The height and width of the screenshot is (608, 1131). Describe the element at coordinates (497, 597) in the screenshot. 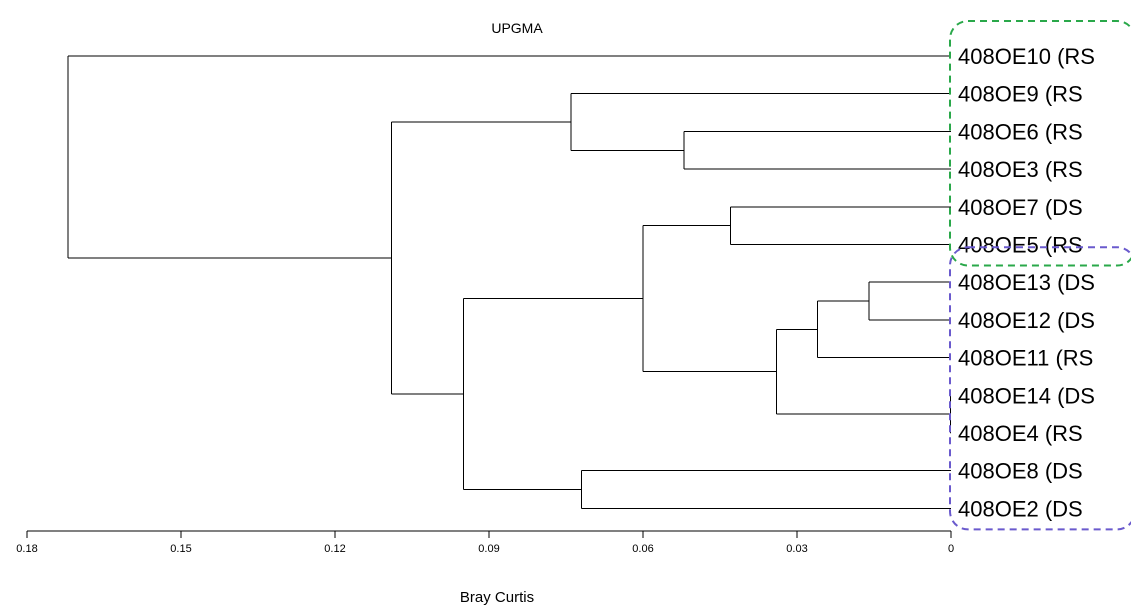

I see `x-axis-label: Bray Curtis` at that location.